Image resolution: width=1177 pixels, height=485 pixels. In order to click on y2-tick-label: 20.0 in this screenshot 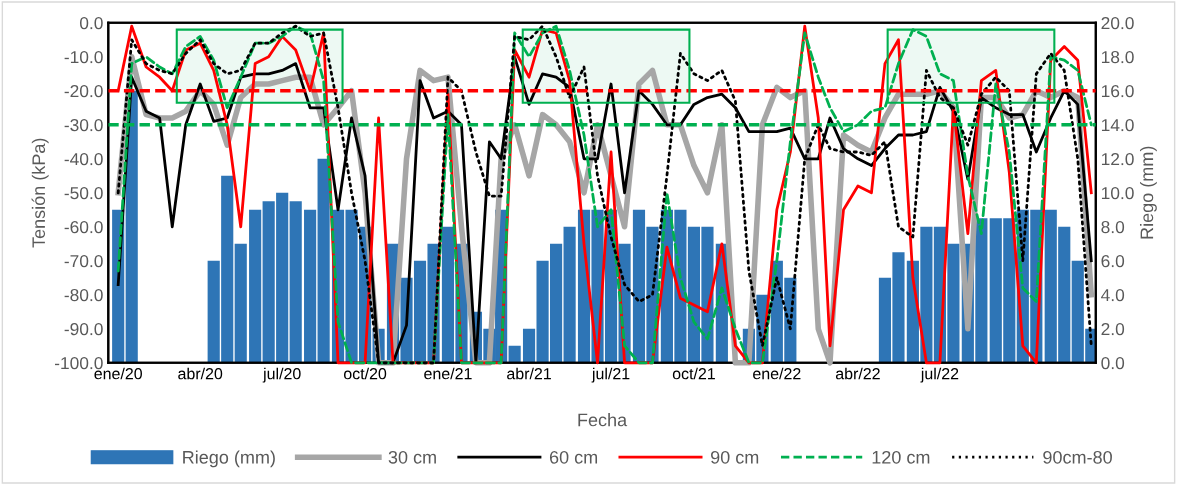, I will do `click(1117, 23)`.